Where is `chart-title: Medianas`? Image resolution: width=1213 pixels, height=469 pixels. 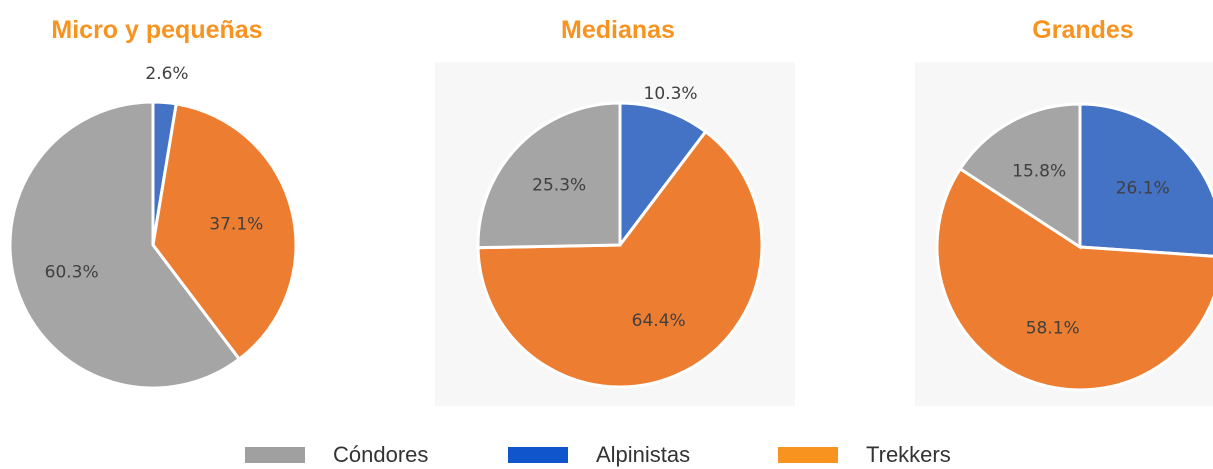
chart-title: Medianas is located at coordinates (618, 30).